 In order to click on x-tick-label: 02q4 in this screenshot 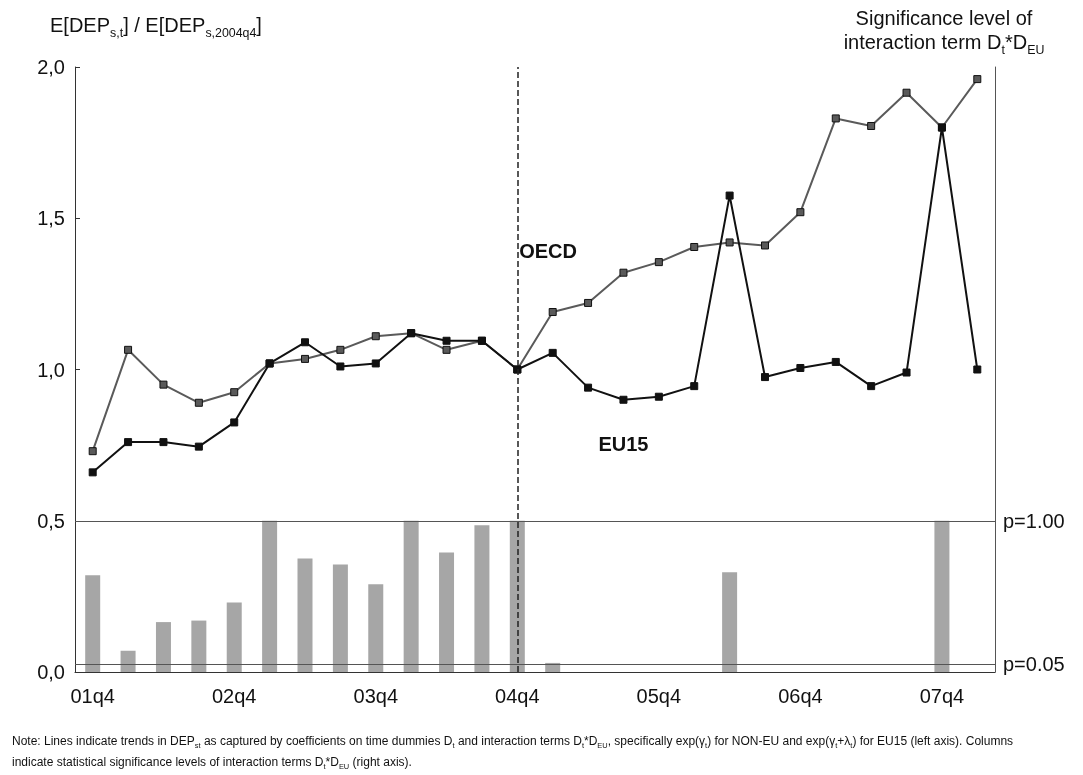, I will do `click(234, 696)`.